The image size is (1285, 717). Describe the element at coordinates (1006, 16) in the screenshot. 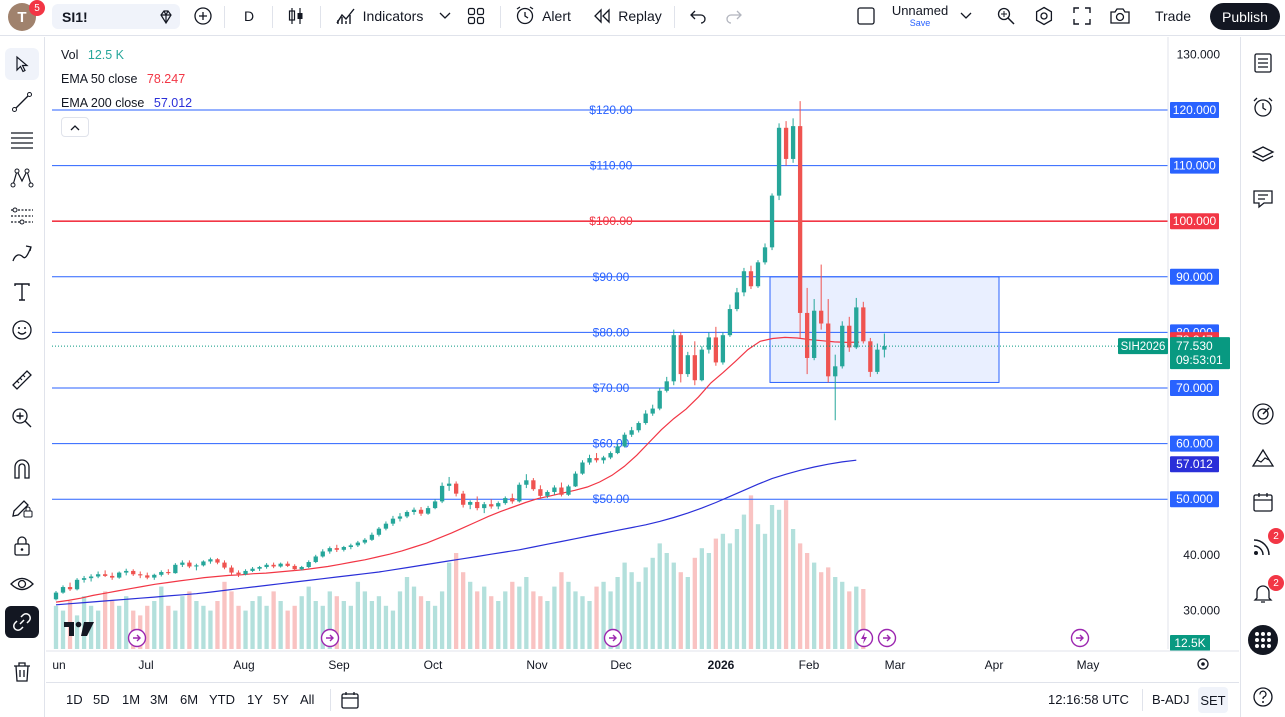

I see `quick-search-button` at that location.